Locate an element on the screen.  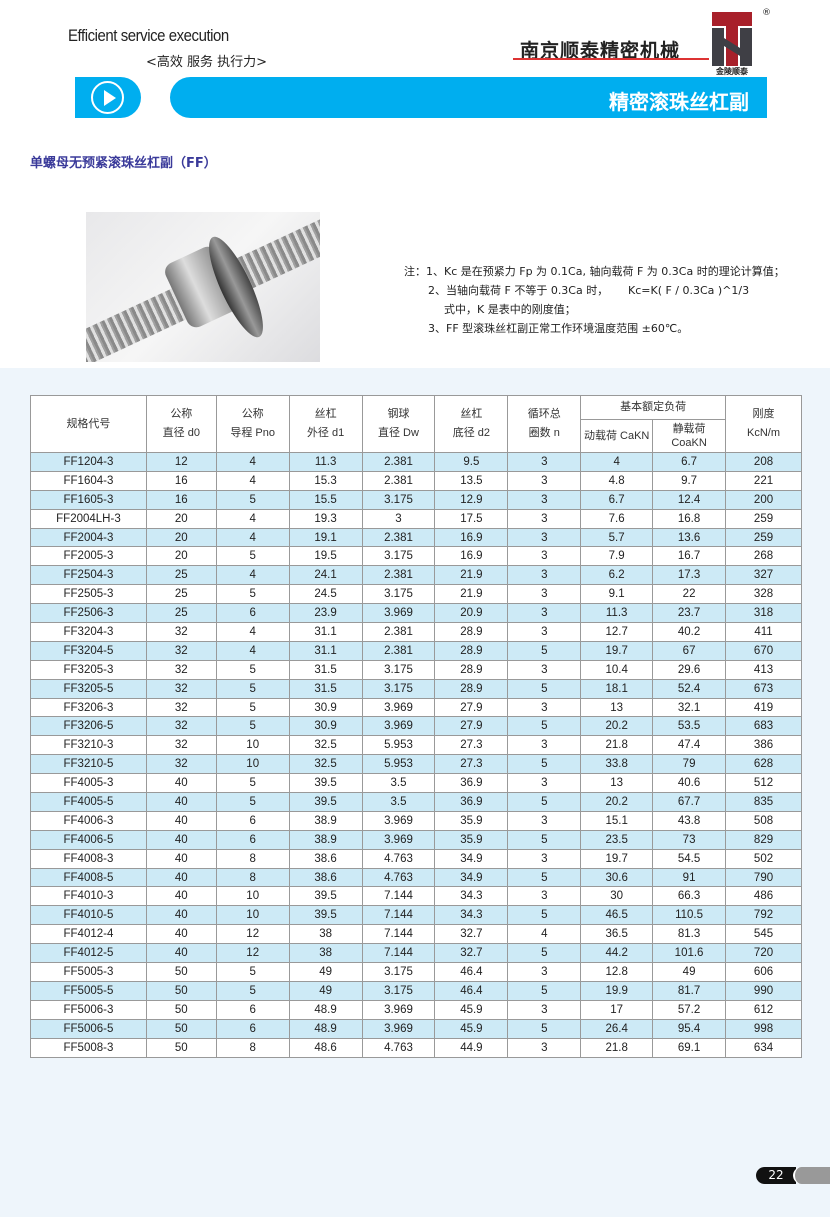
table-cell: 259 is located at coordinates (763, 537).